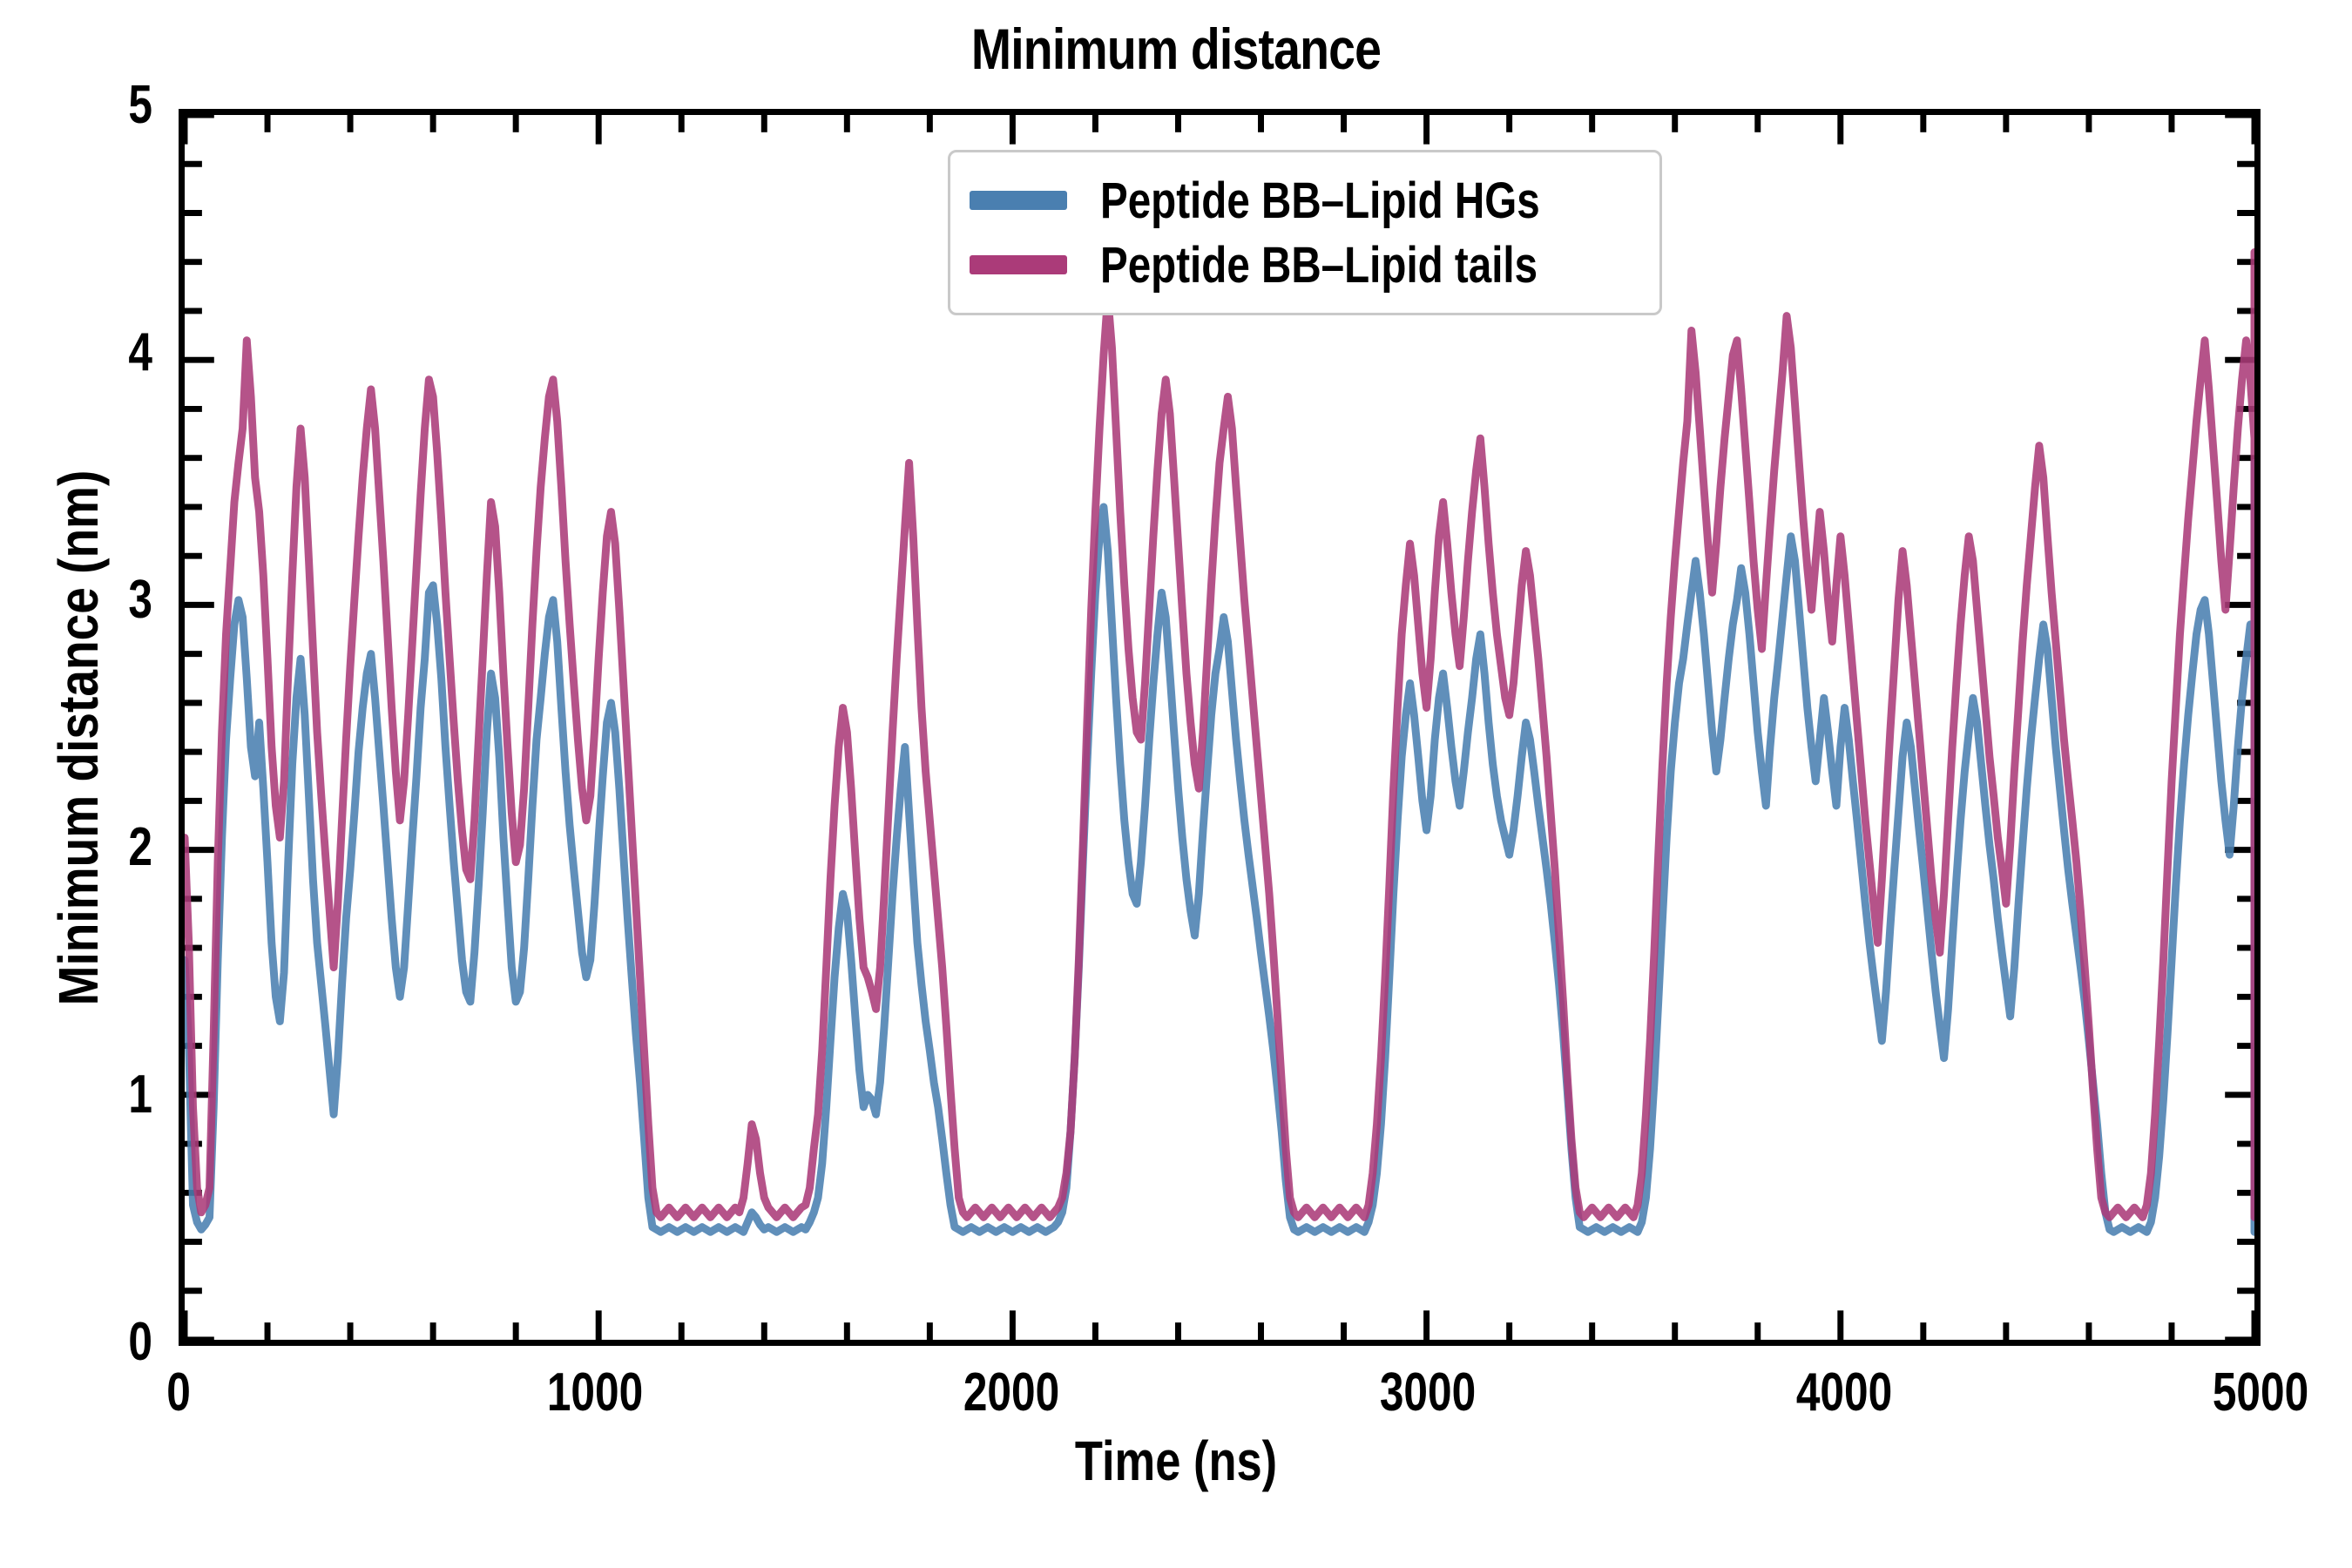  What do you see at coordinates (1428, 1392) in the screenshot?
I see `x-tick-label: 3000` at bounding box center [1428, 1392].